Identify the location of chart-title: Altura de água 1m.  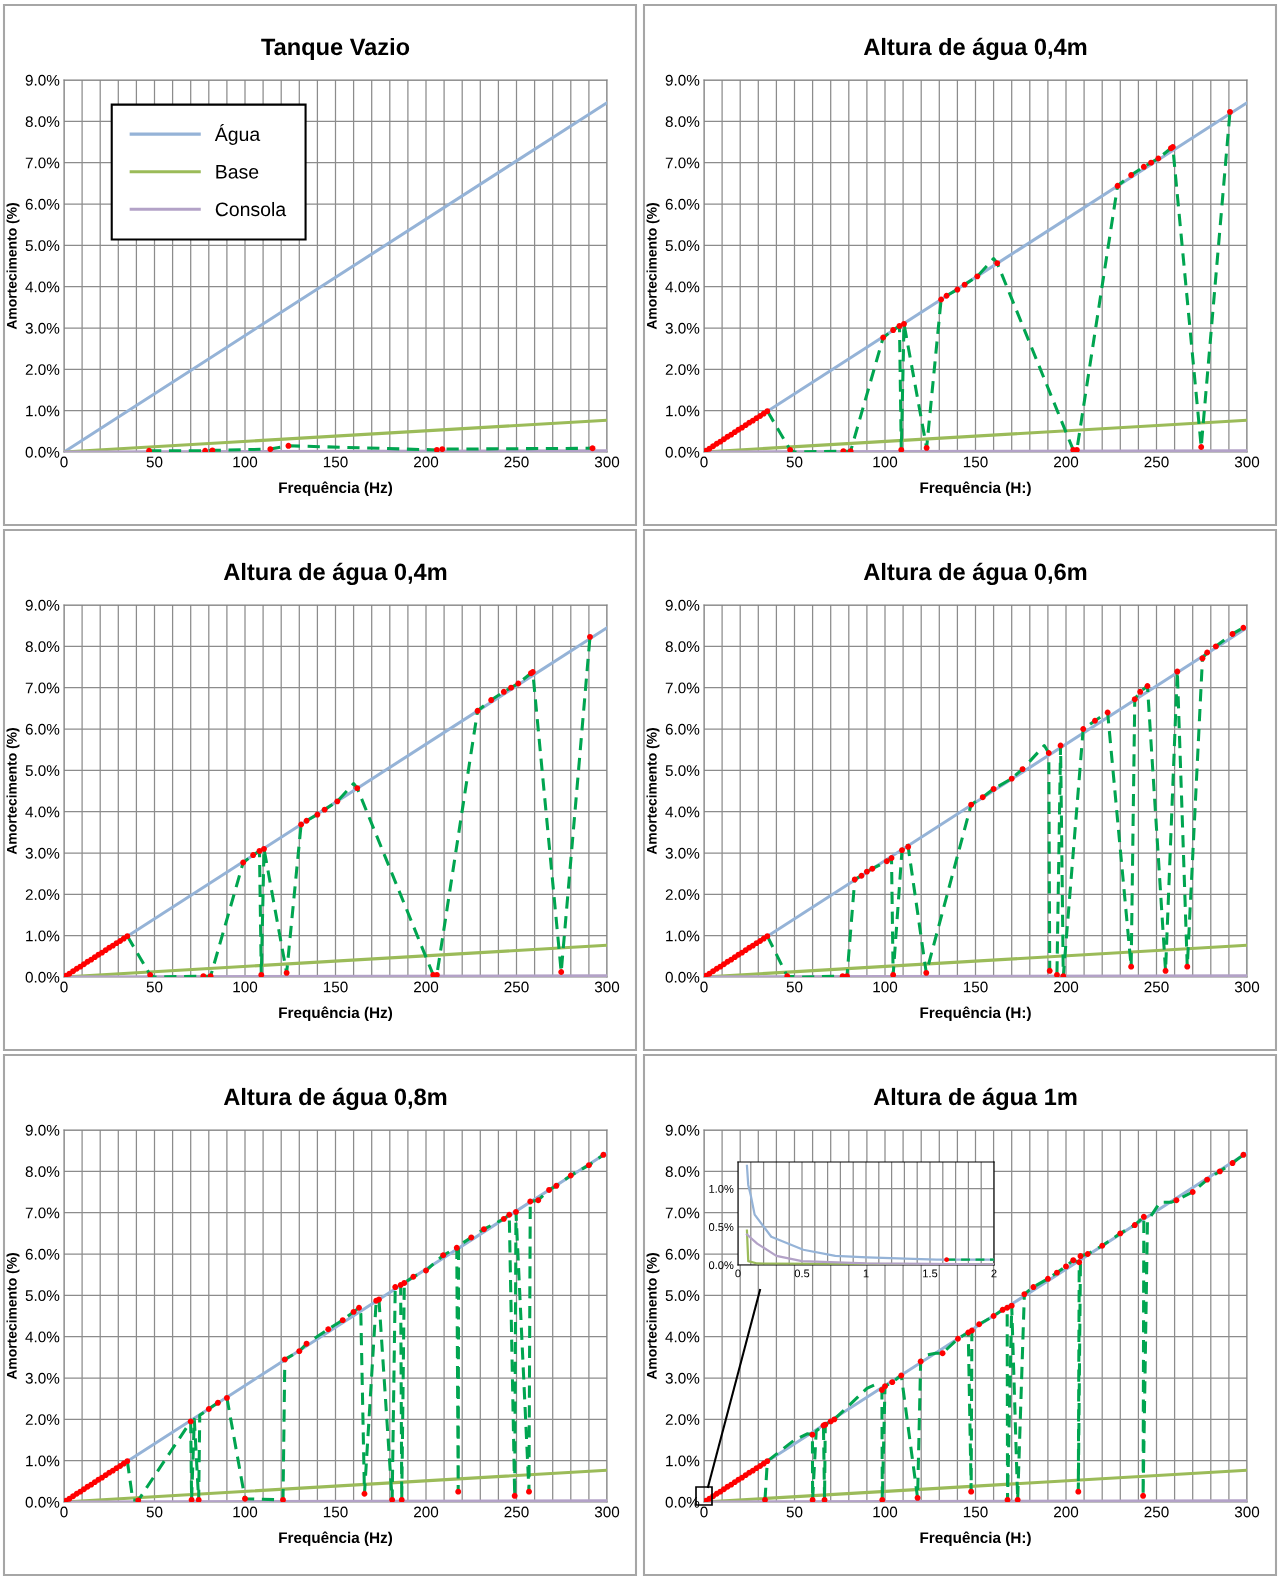
(975, 1098).